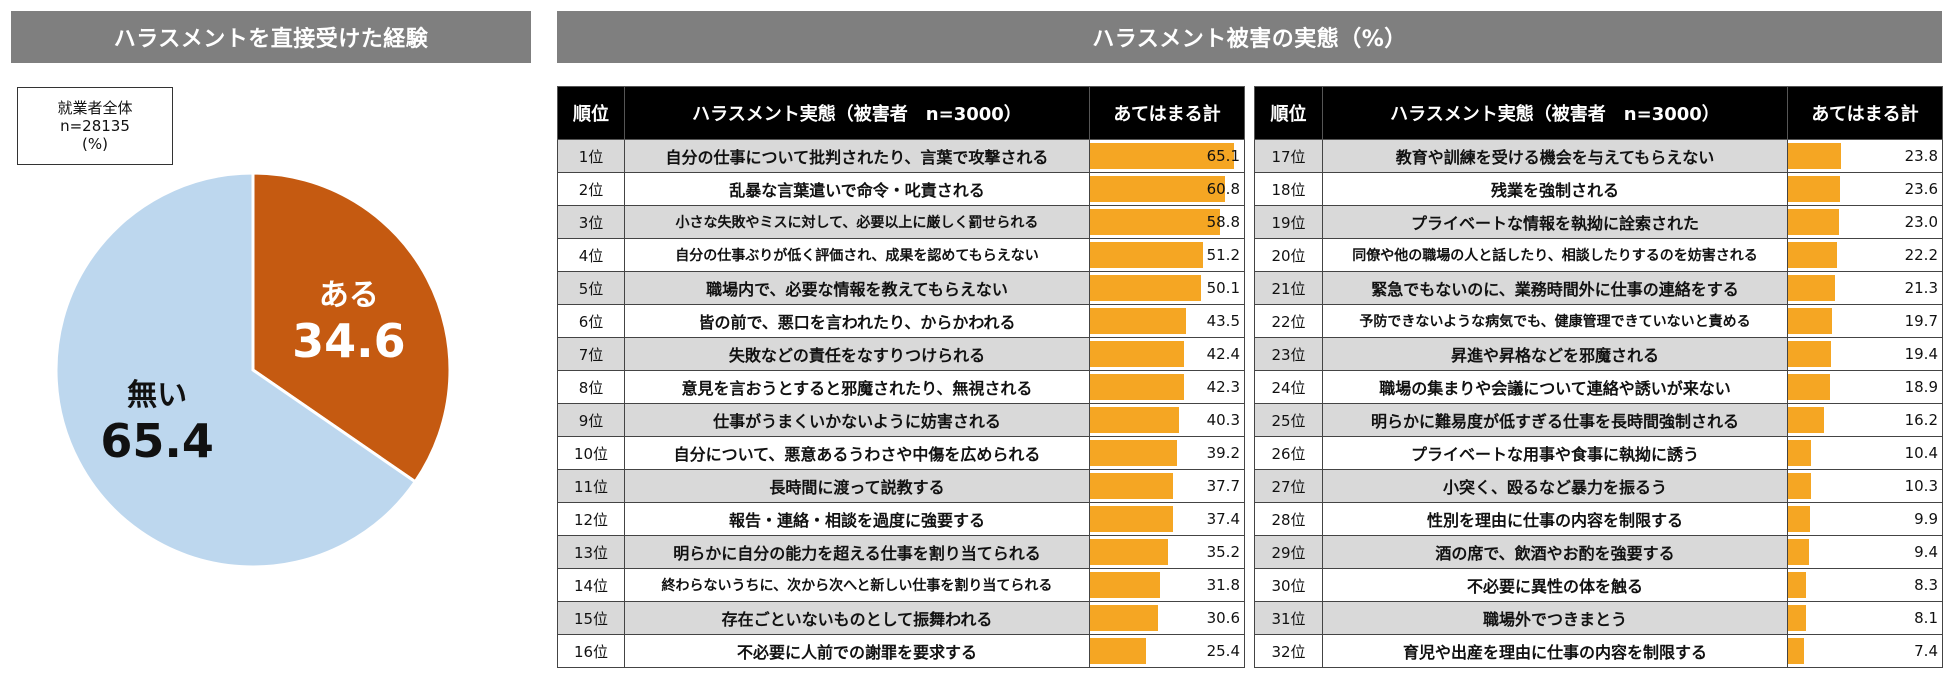 The height and width of the screenshot is (689, 1944). Describe the element at coordinates (1167, 552) in the screenshot. I see `bar-cell: 35.2` at that location.